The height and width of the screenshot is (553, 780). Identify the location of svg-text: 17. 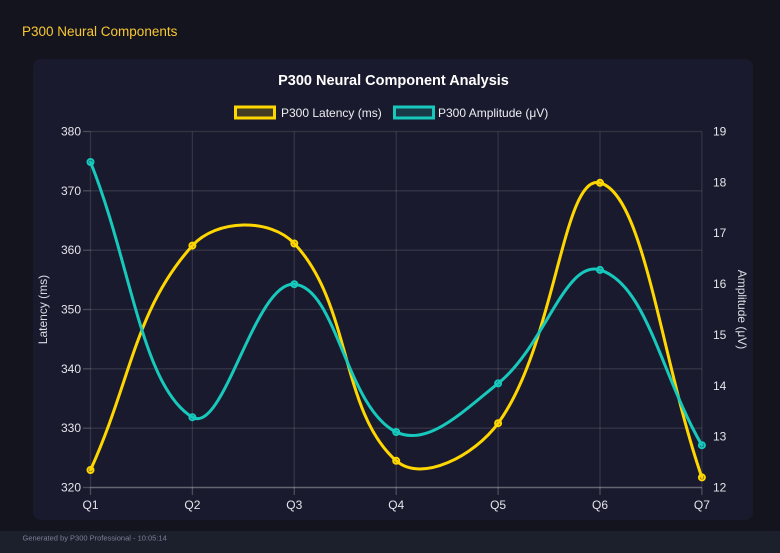
(720, 233).